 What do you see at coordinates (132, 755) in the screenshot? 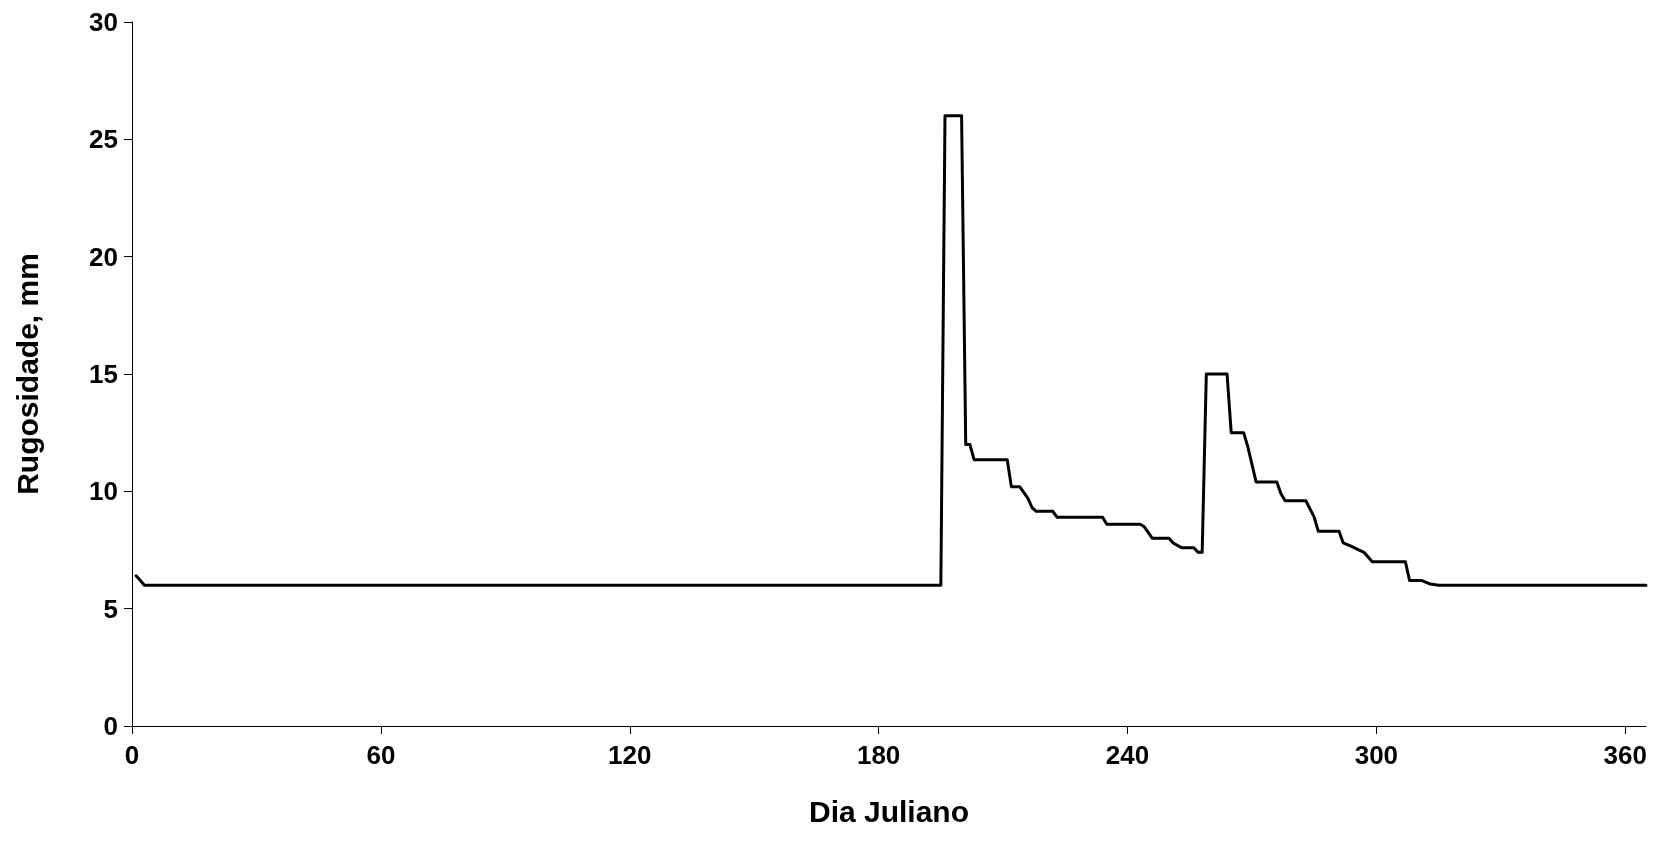
I see `x-tick-label: 0` at bounding box center [132, 755].